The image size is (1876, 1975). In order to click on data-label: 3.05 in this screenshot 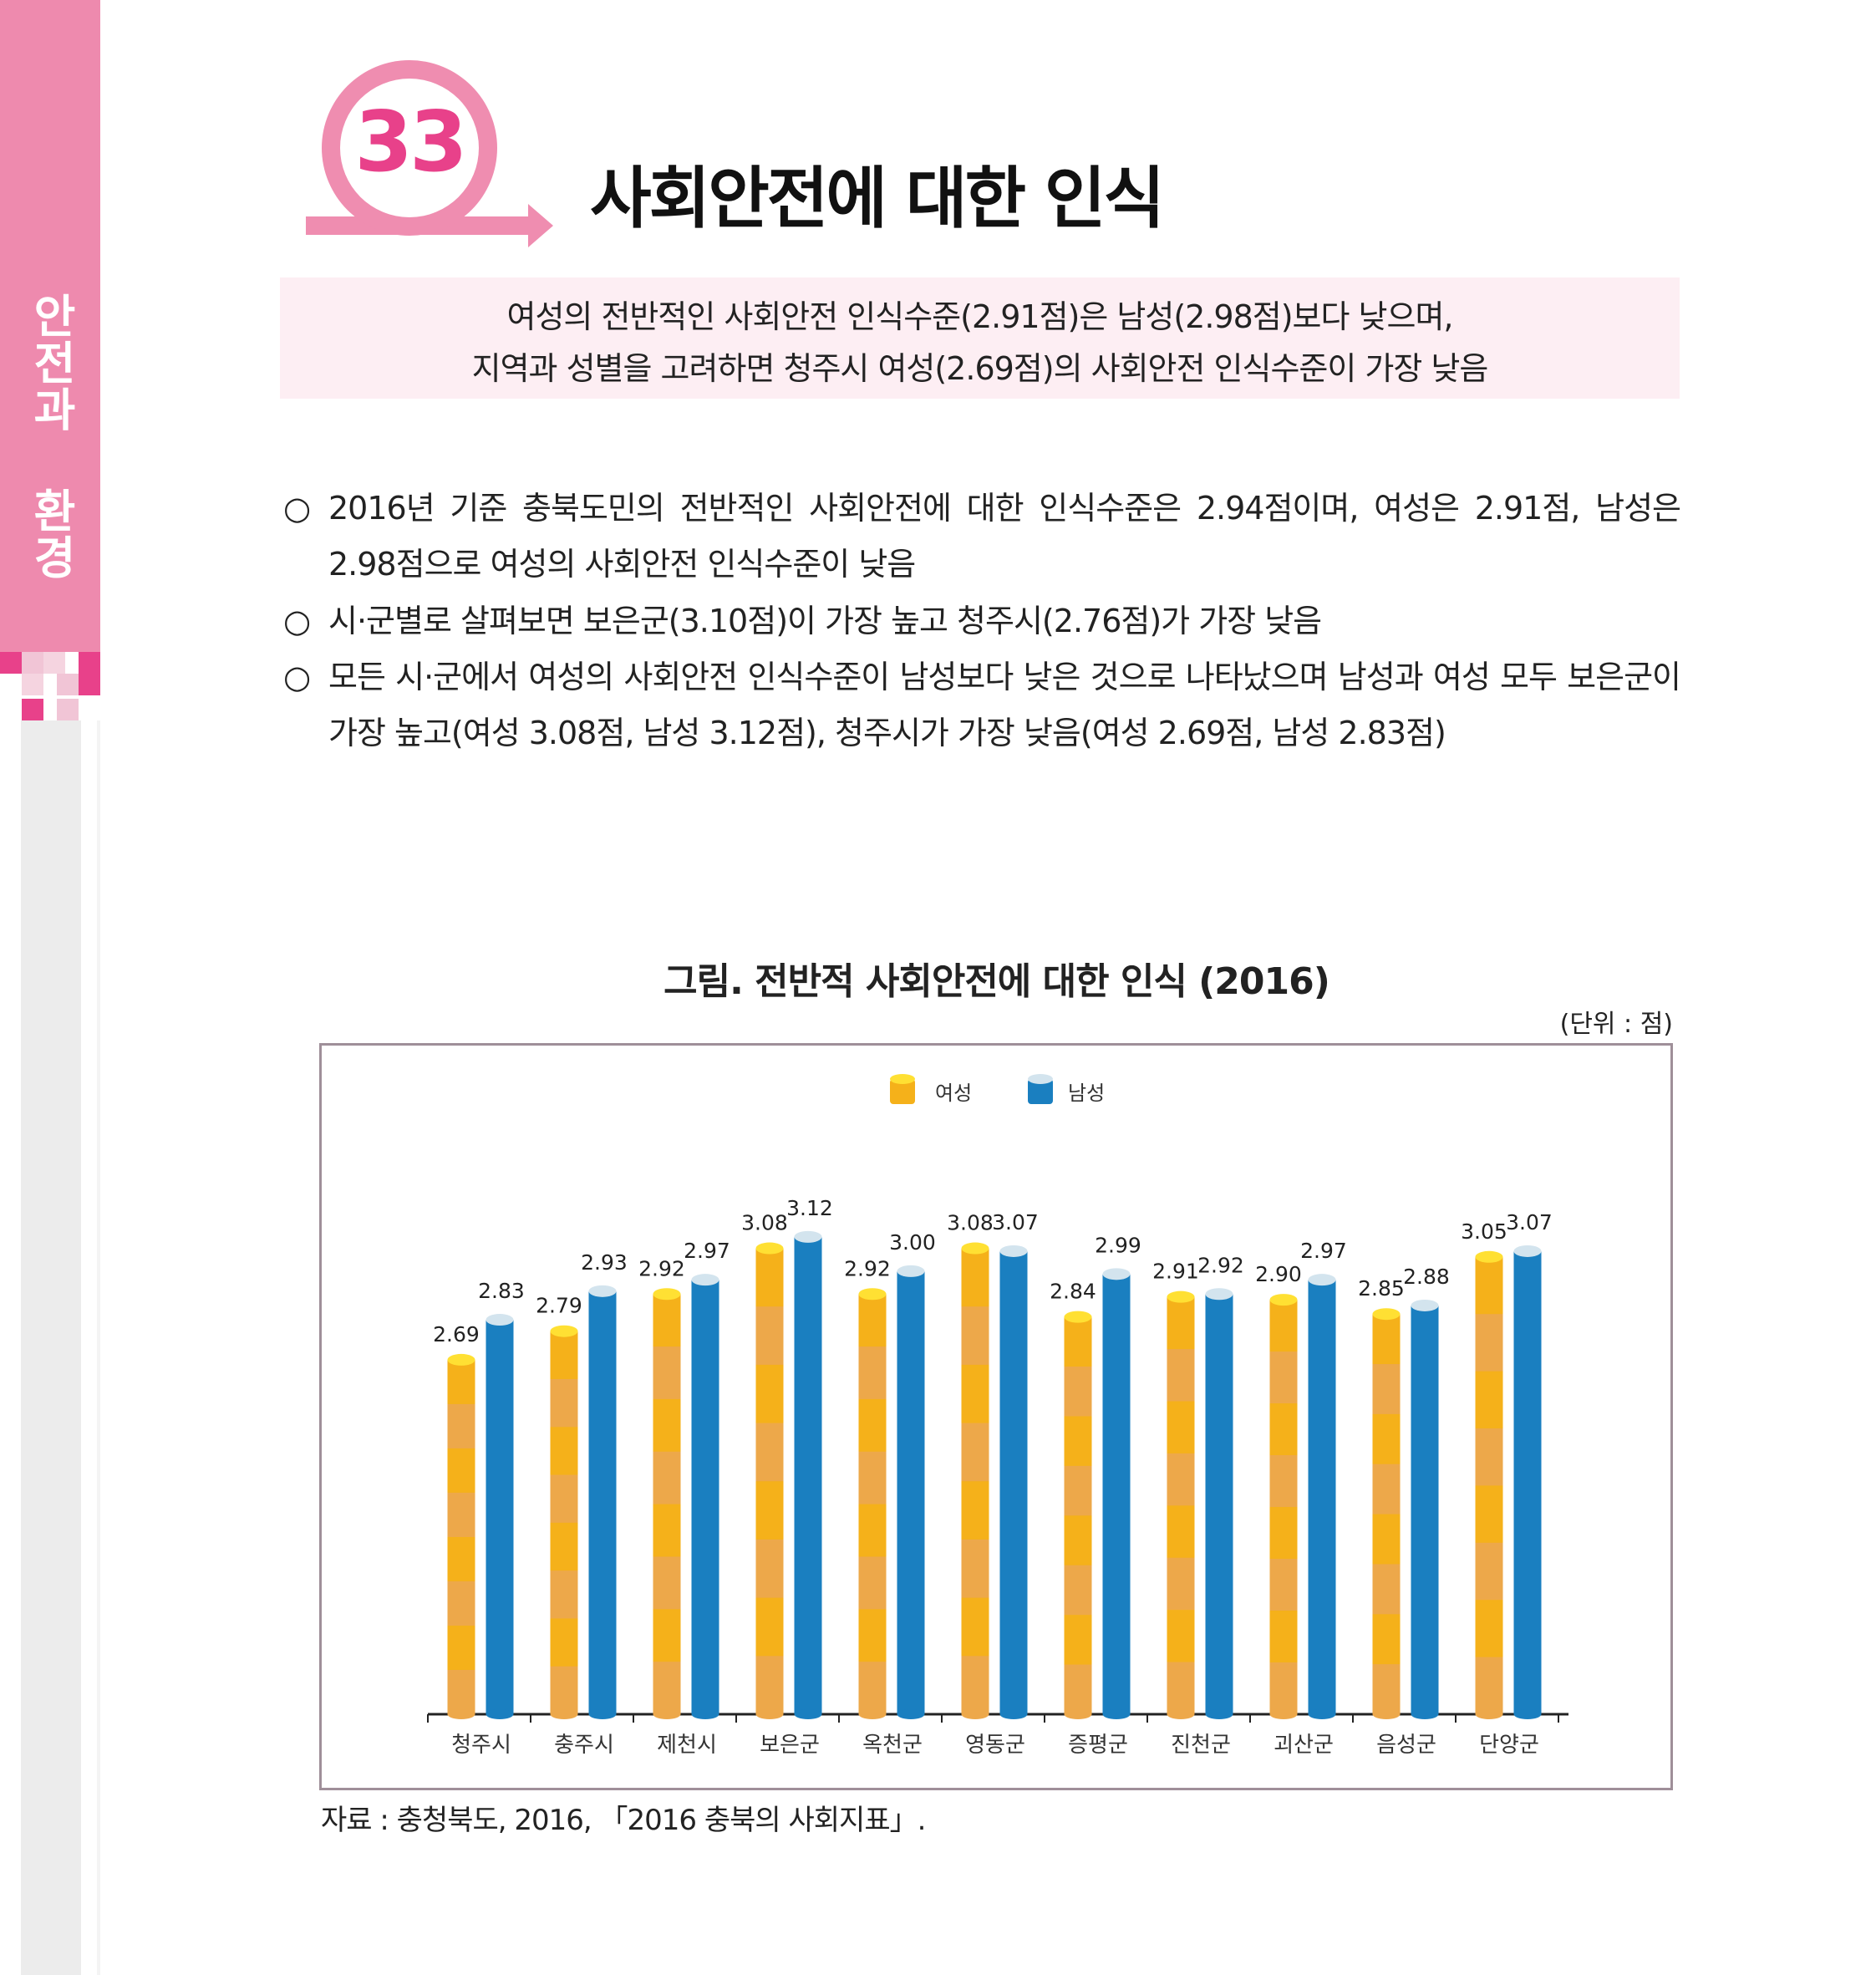, I will do `click(1484, 1231)`.